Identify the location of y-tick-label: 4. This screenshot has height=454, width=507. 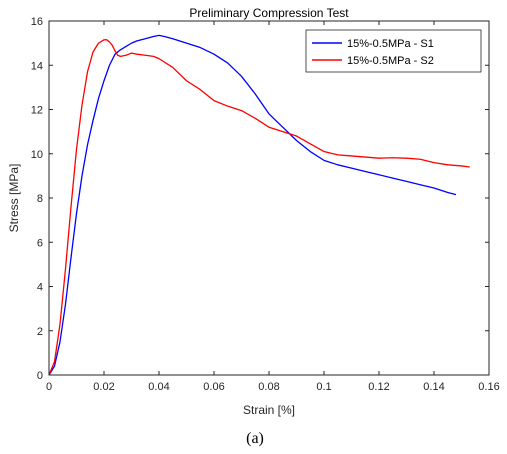
(40, 288).